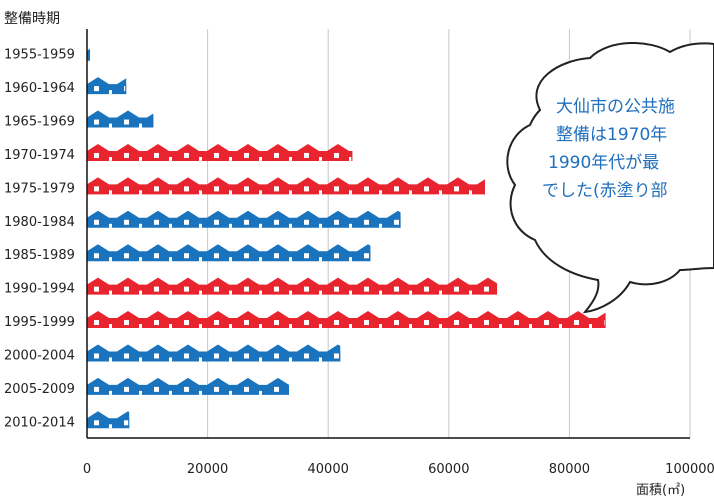 The image size is (714, 497). Describe the element at coordinates (207, 469) in the screenshot. I see `x-tick-label: 20000` at that location.